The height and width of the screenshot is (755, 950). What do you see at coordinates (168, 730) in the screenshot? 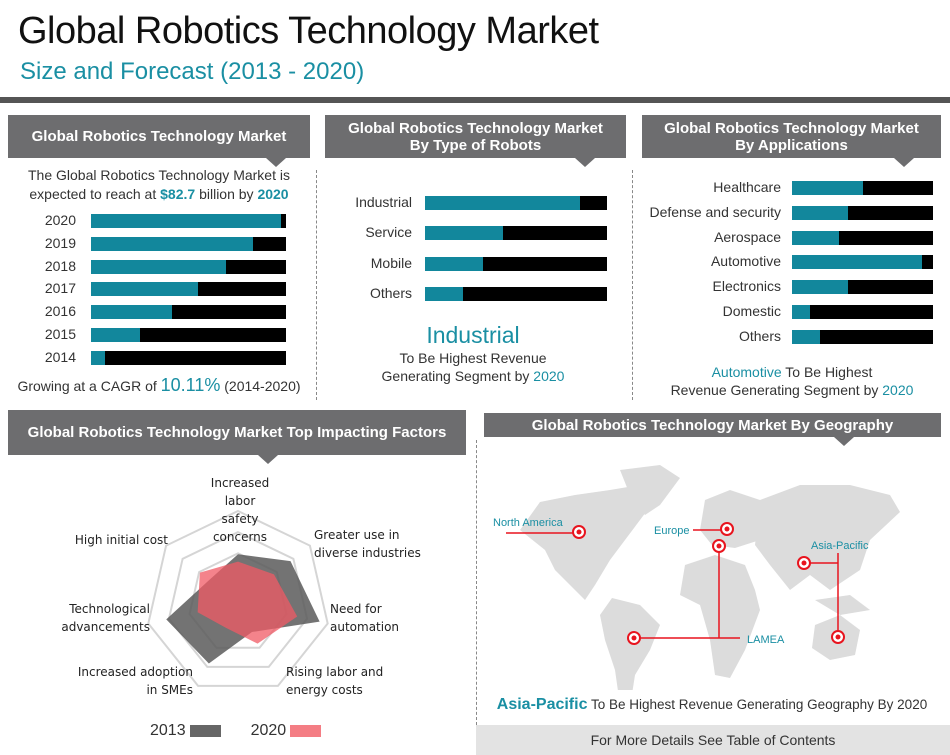
I see `legend-2013-label: 2013` at bounding box center [168, 730].